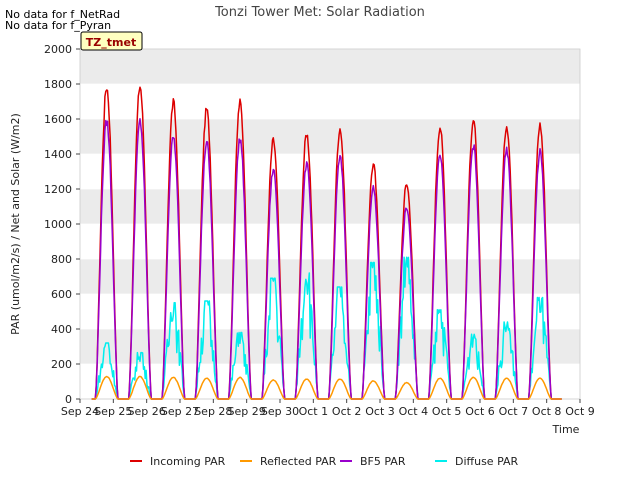 This screenshot has height=480, width=640. I want to click on x-tick-label: Oct 8, so click(547, 411).